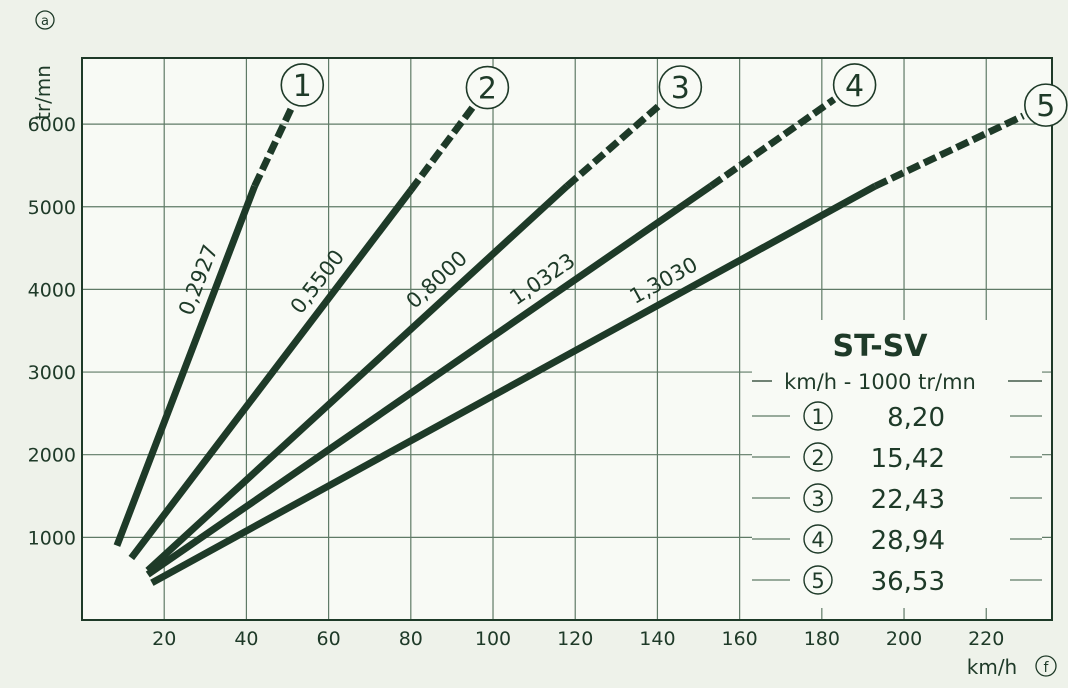 This screenshot has width=1068, height=688. I want to click on gear-number-label: 2, so click(487, 89).